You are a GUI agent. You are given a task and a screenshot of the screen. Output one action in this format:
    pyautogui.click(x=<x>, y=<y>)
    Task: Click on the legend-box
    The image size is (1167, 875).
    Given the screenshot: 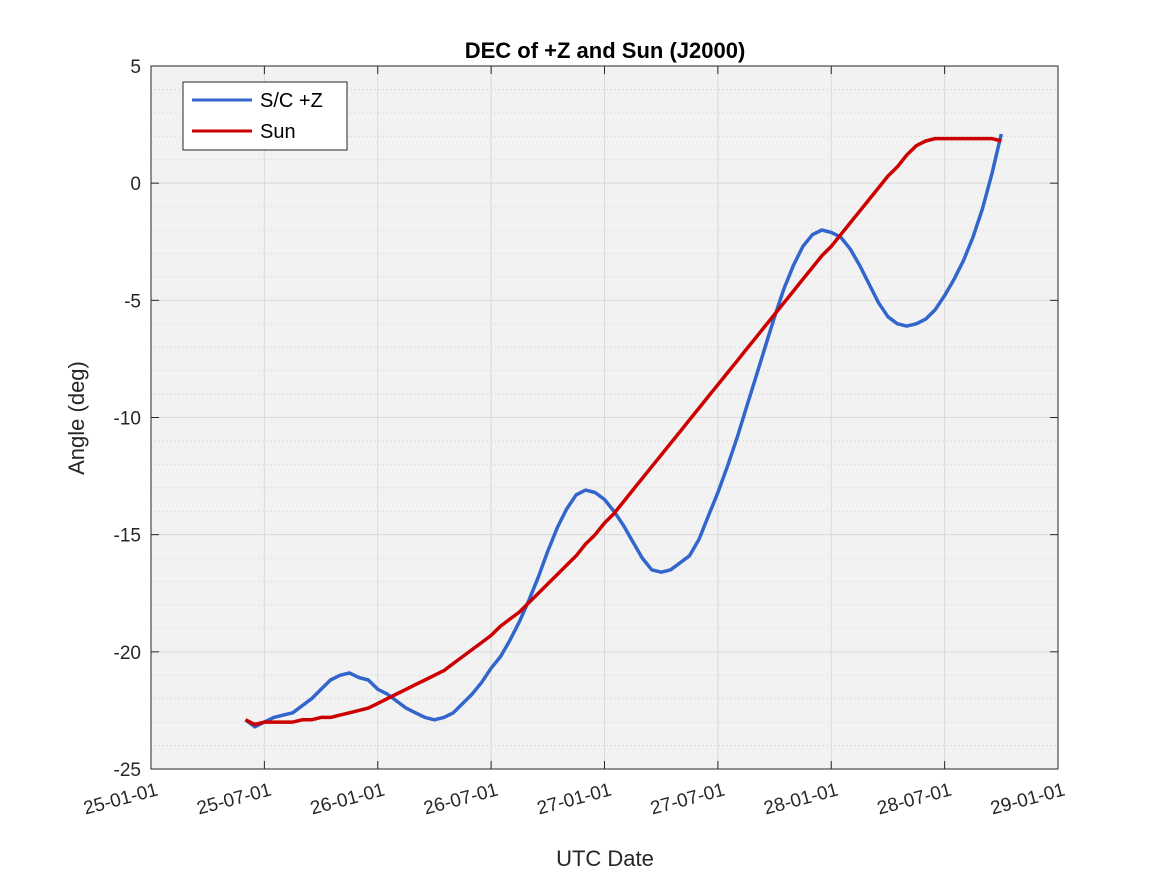 What is the action you would take?
    pyautogui.click(x=265, y=116)
    